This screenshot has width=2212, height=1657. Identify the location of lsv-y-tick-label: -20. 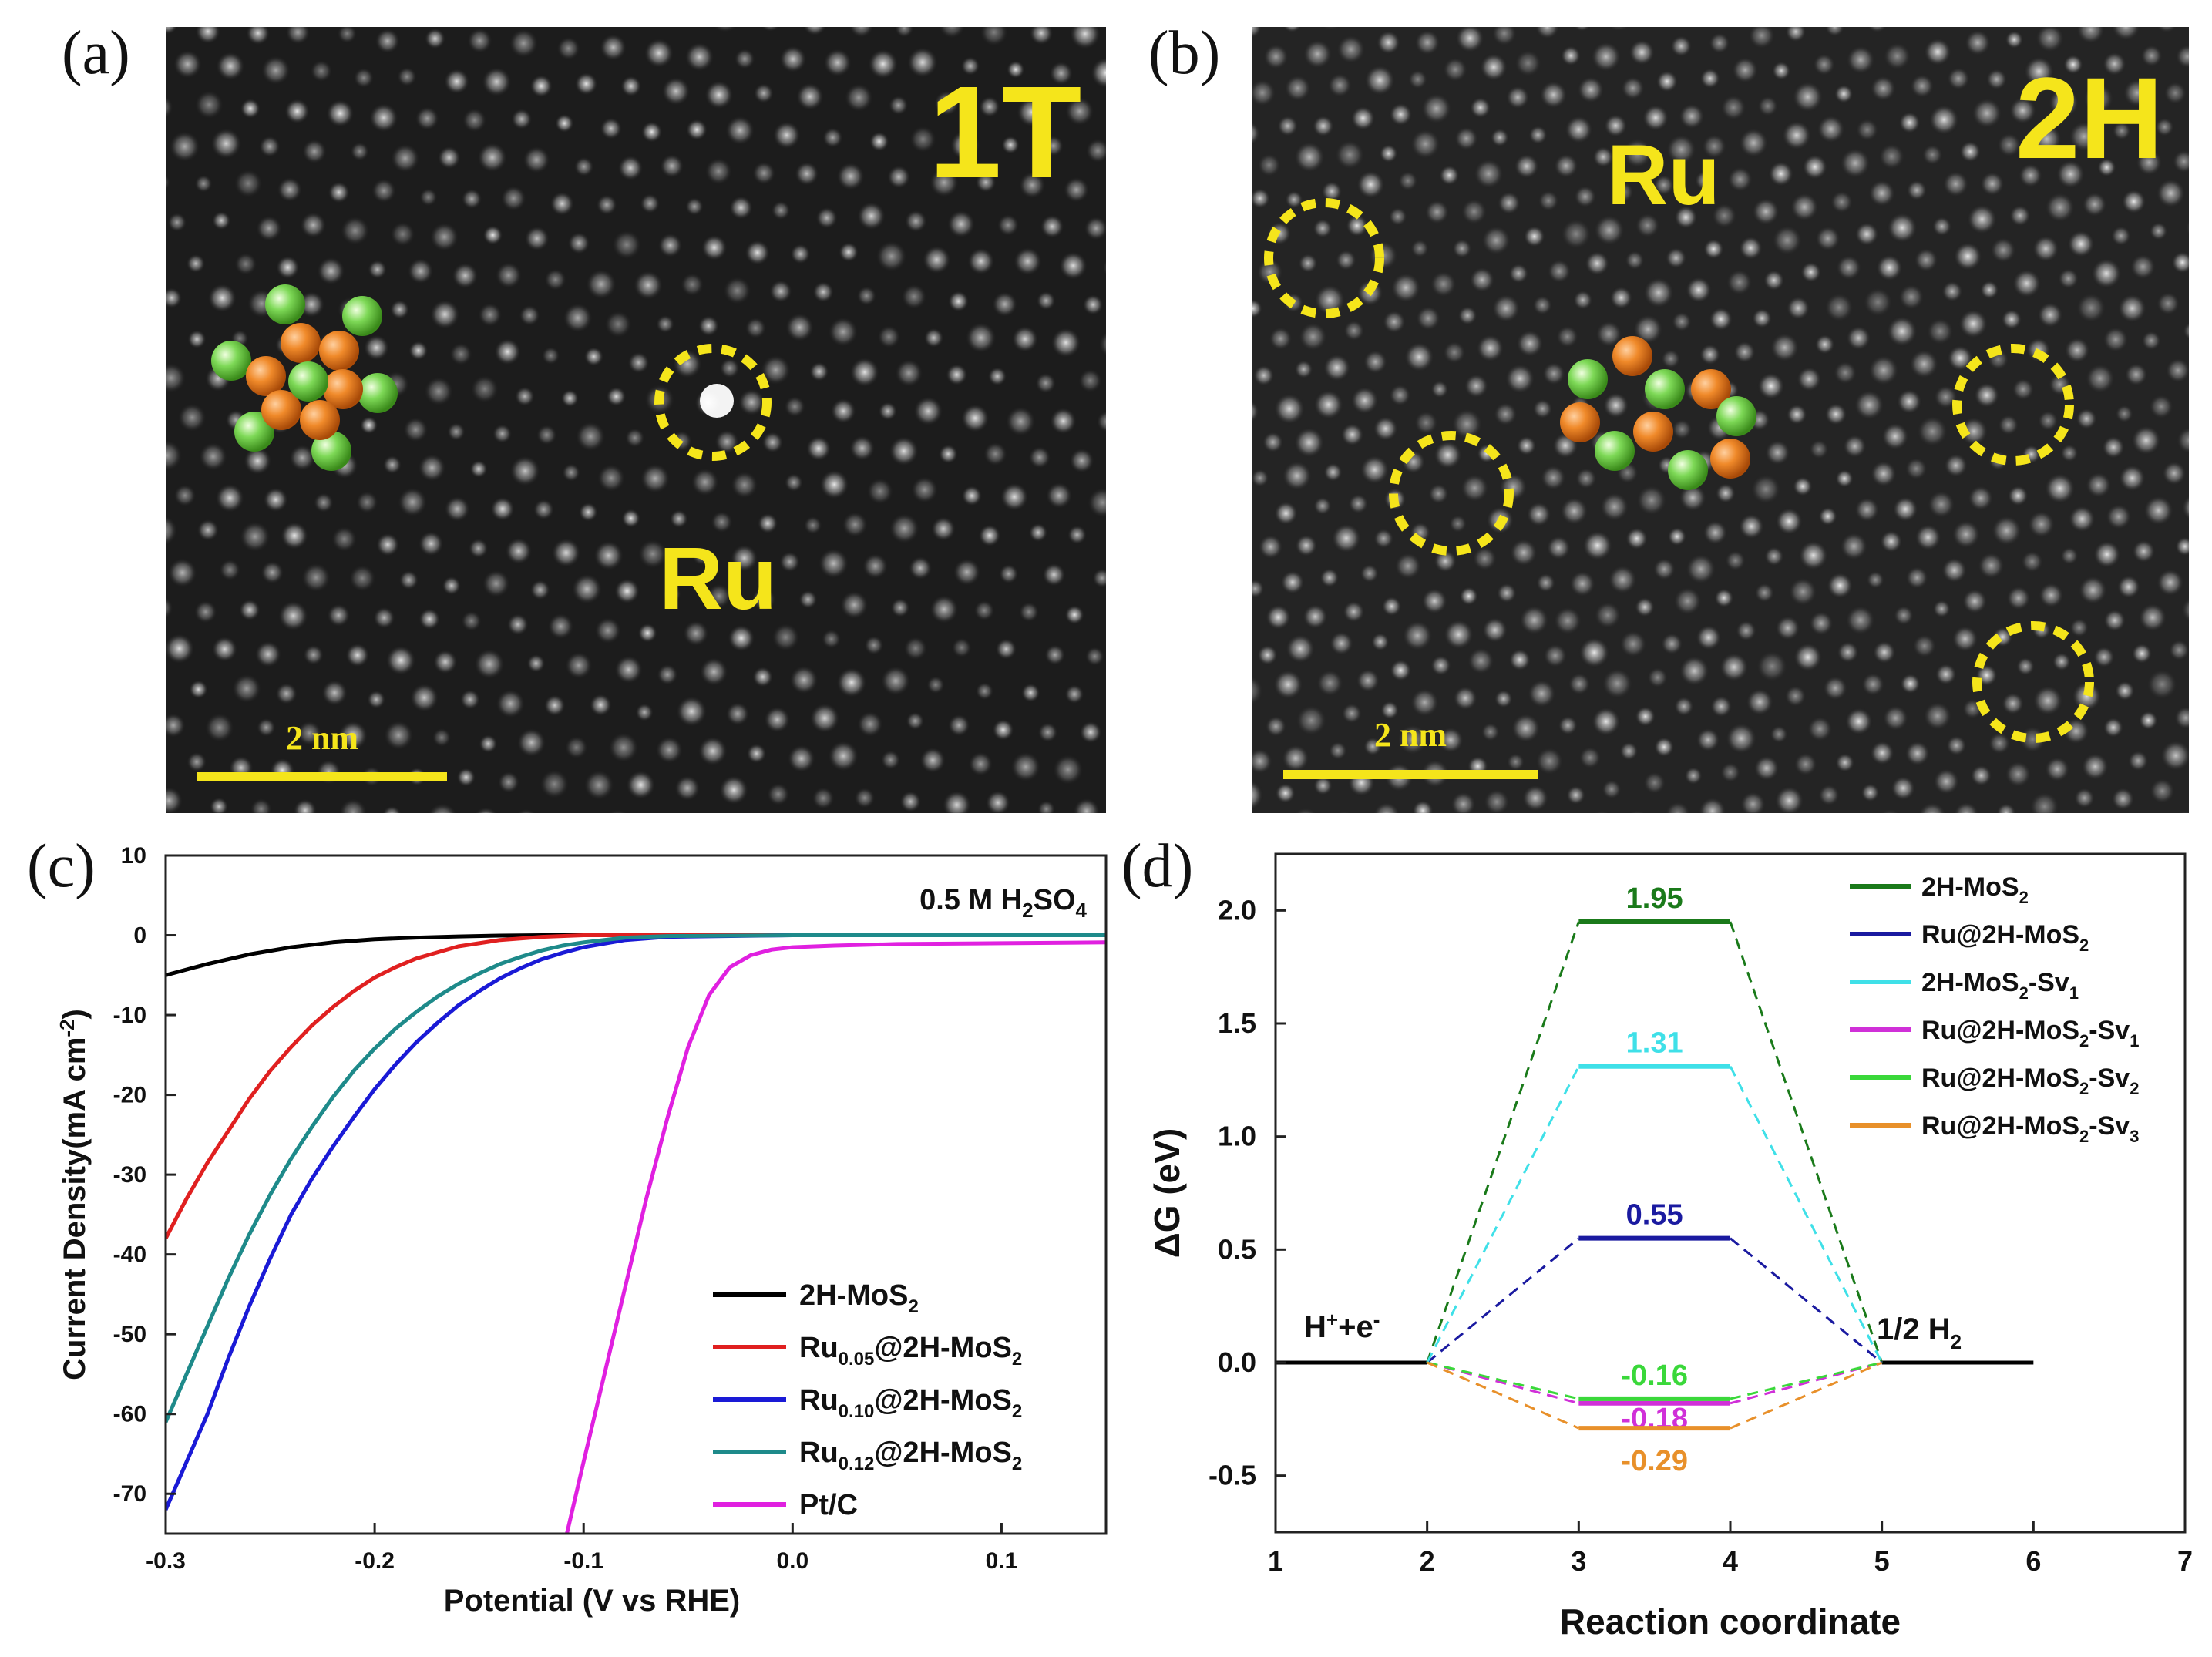
(130, 1096).